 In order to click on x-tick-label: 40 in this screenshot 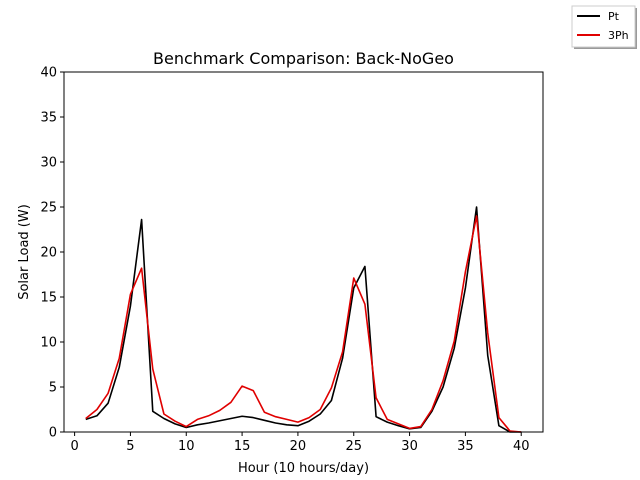, I will do `click(521, 446)`.